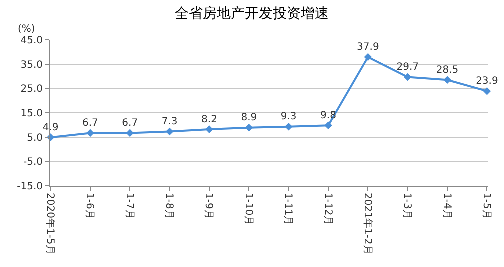 Image resolution: width=504 pixels, height=267 pixels. I want to click on y-tick-label: 45.0, so click(31, 41).